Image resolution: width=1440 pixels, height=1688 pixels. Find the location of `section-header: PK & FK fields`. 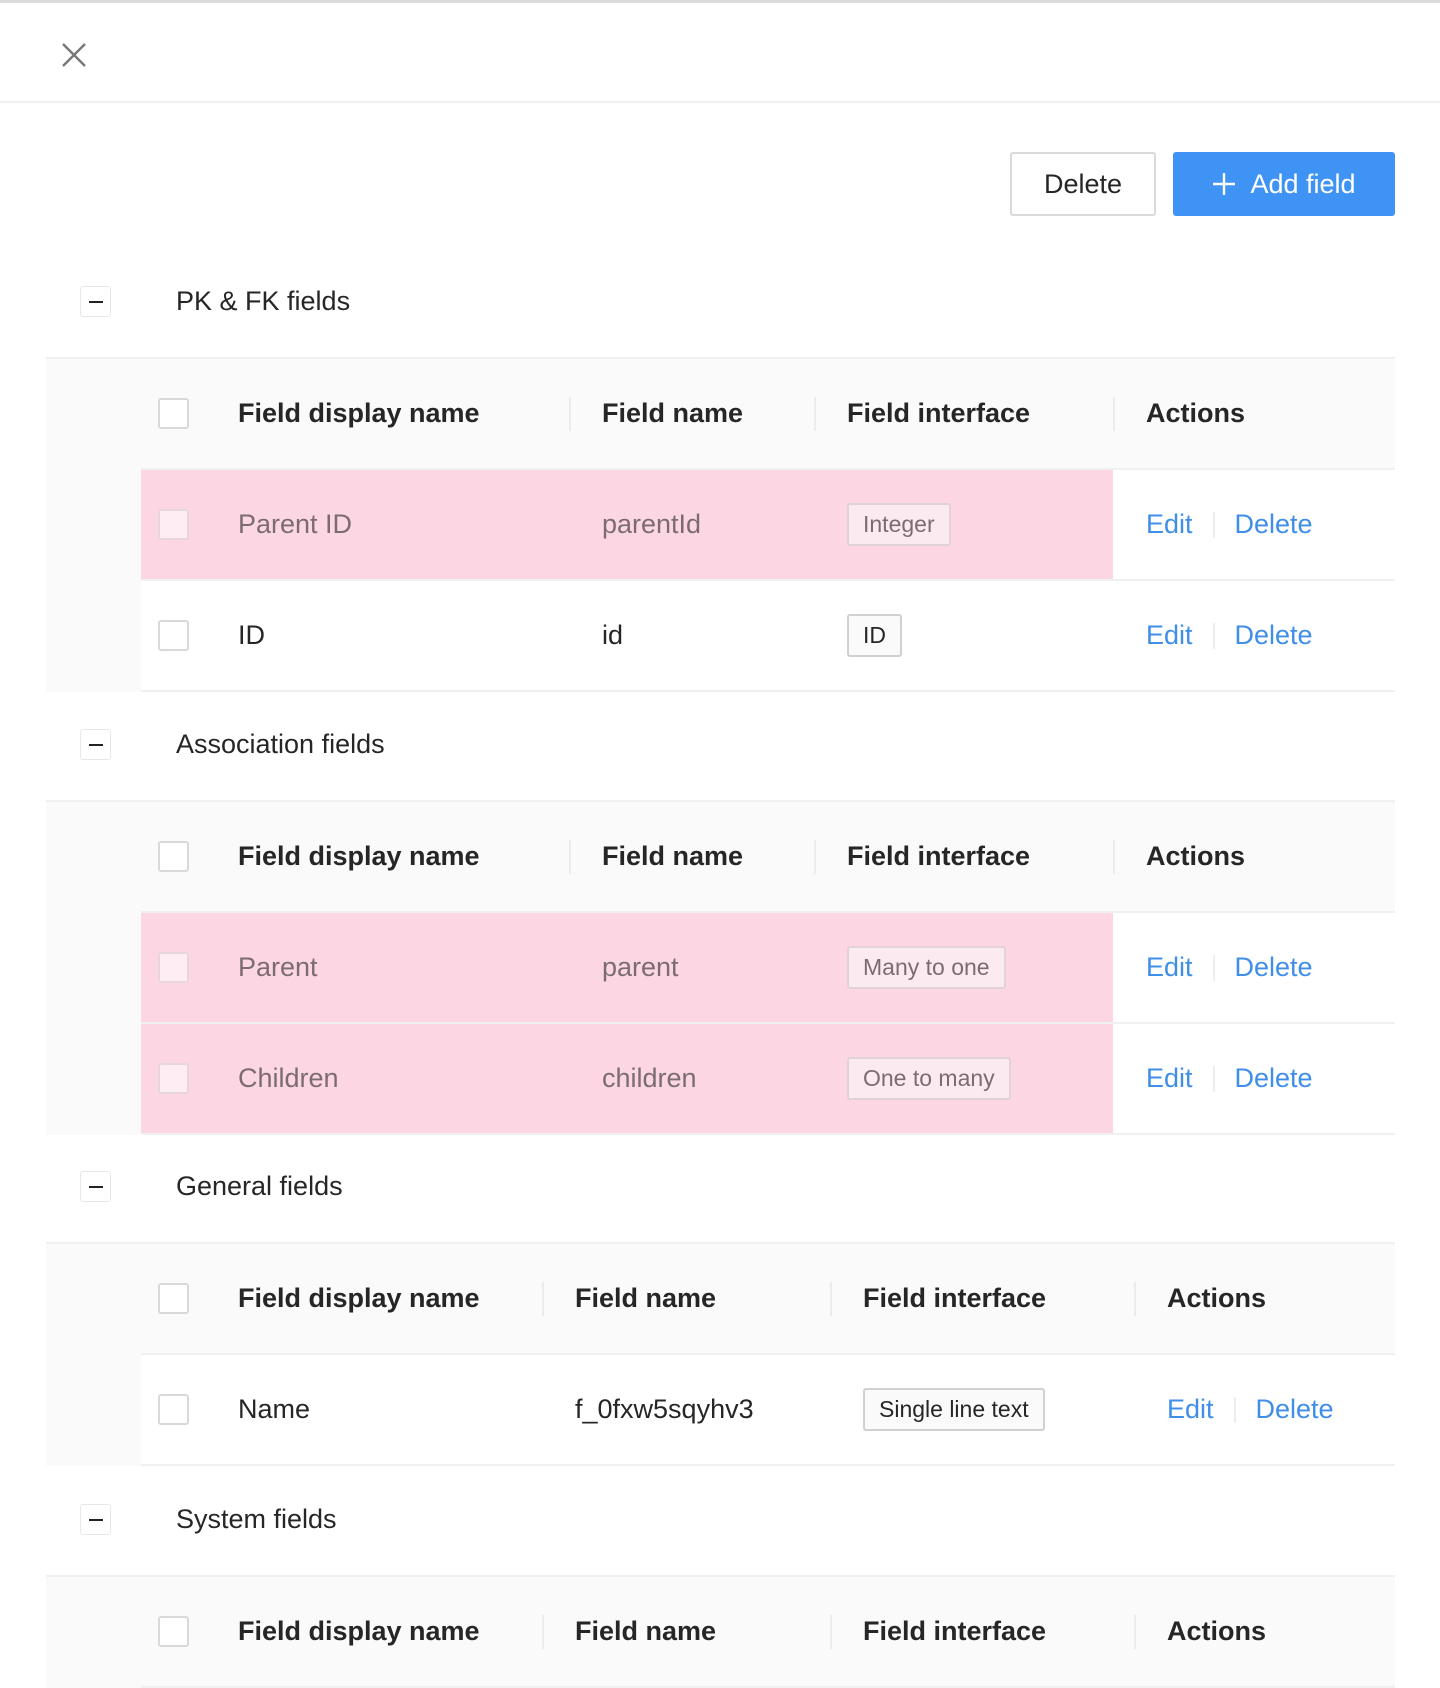

section-header: PK & FK fields is located at coordinates (720, 301).